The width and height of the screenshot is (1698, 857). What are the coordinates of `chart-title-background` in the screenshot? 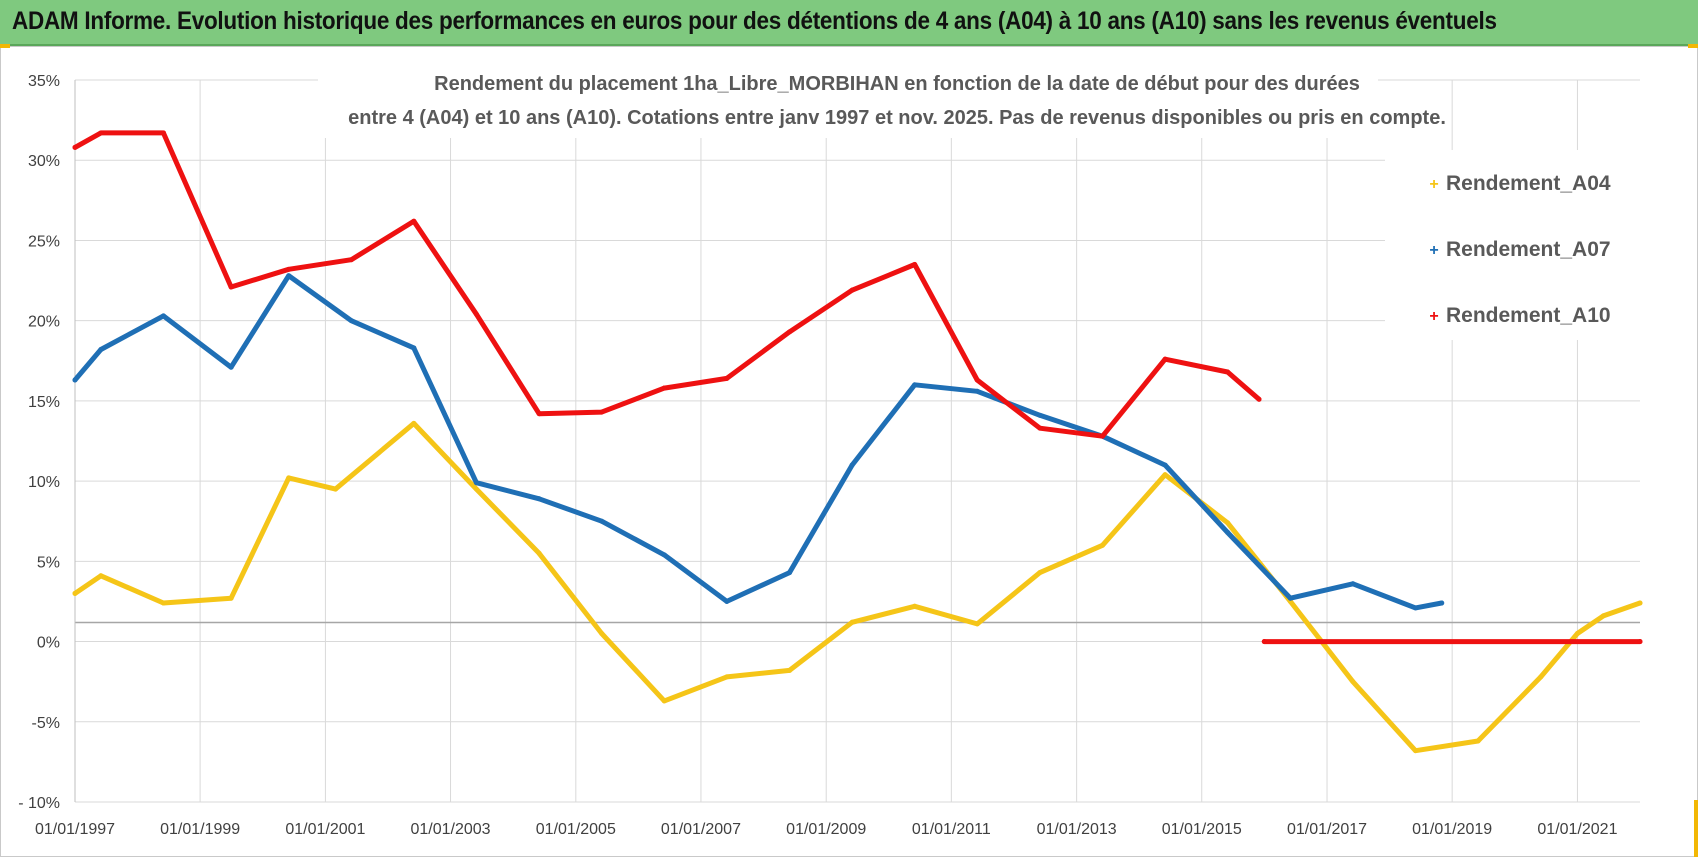 It's located at (848, 102).